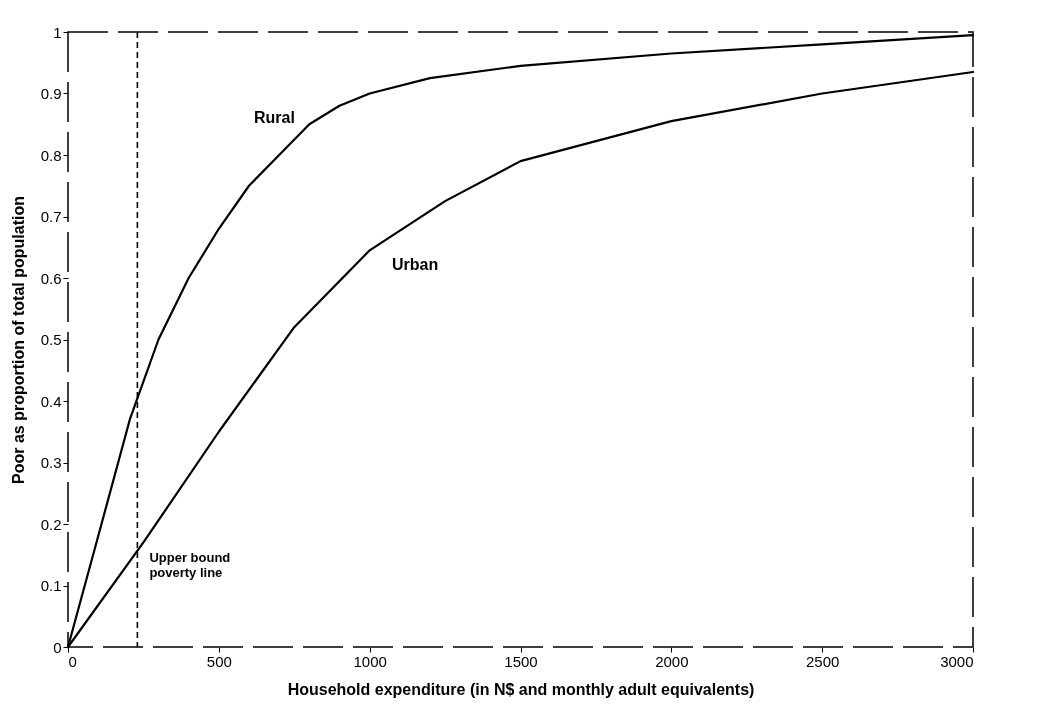 The height and width of the screenshot is (715, 1058). I want to click on x-tick-label: 3000, so click(957, 661).